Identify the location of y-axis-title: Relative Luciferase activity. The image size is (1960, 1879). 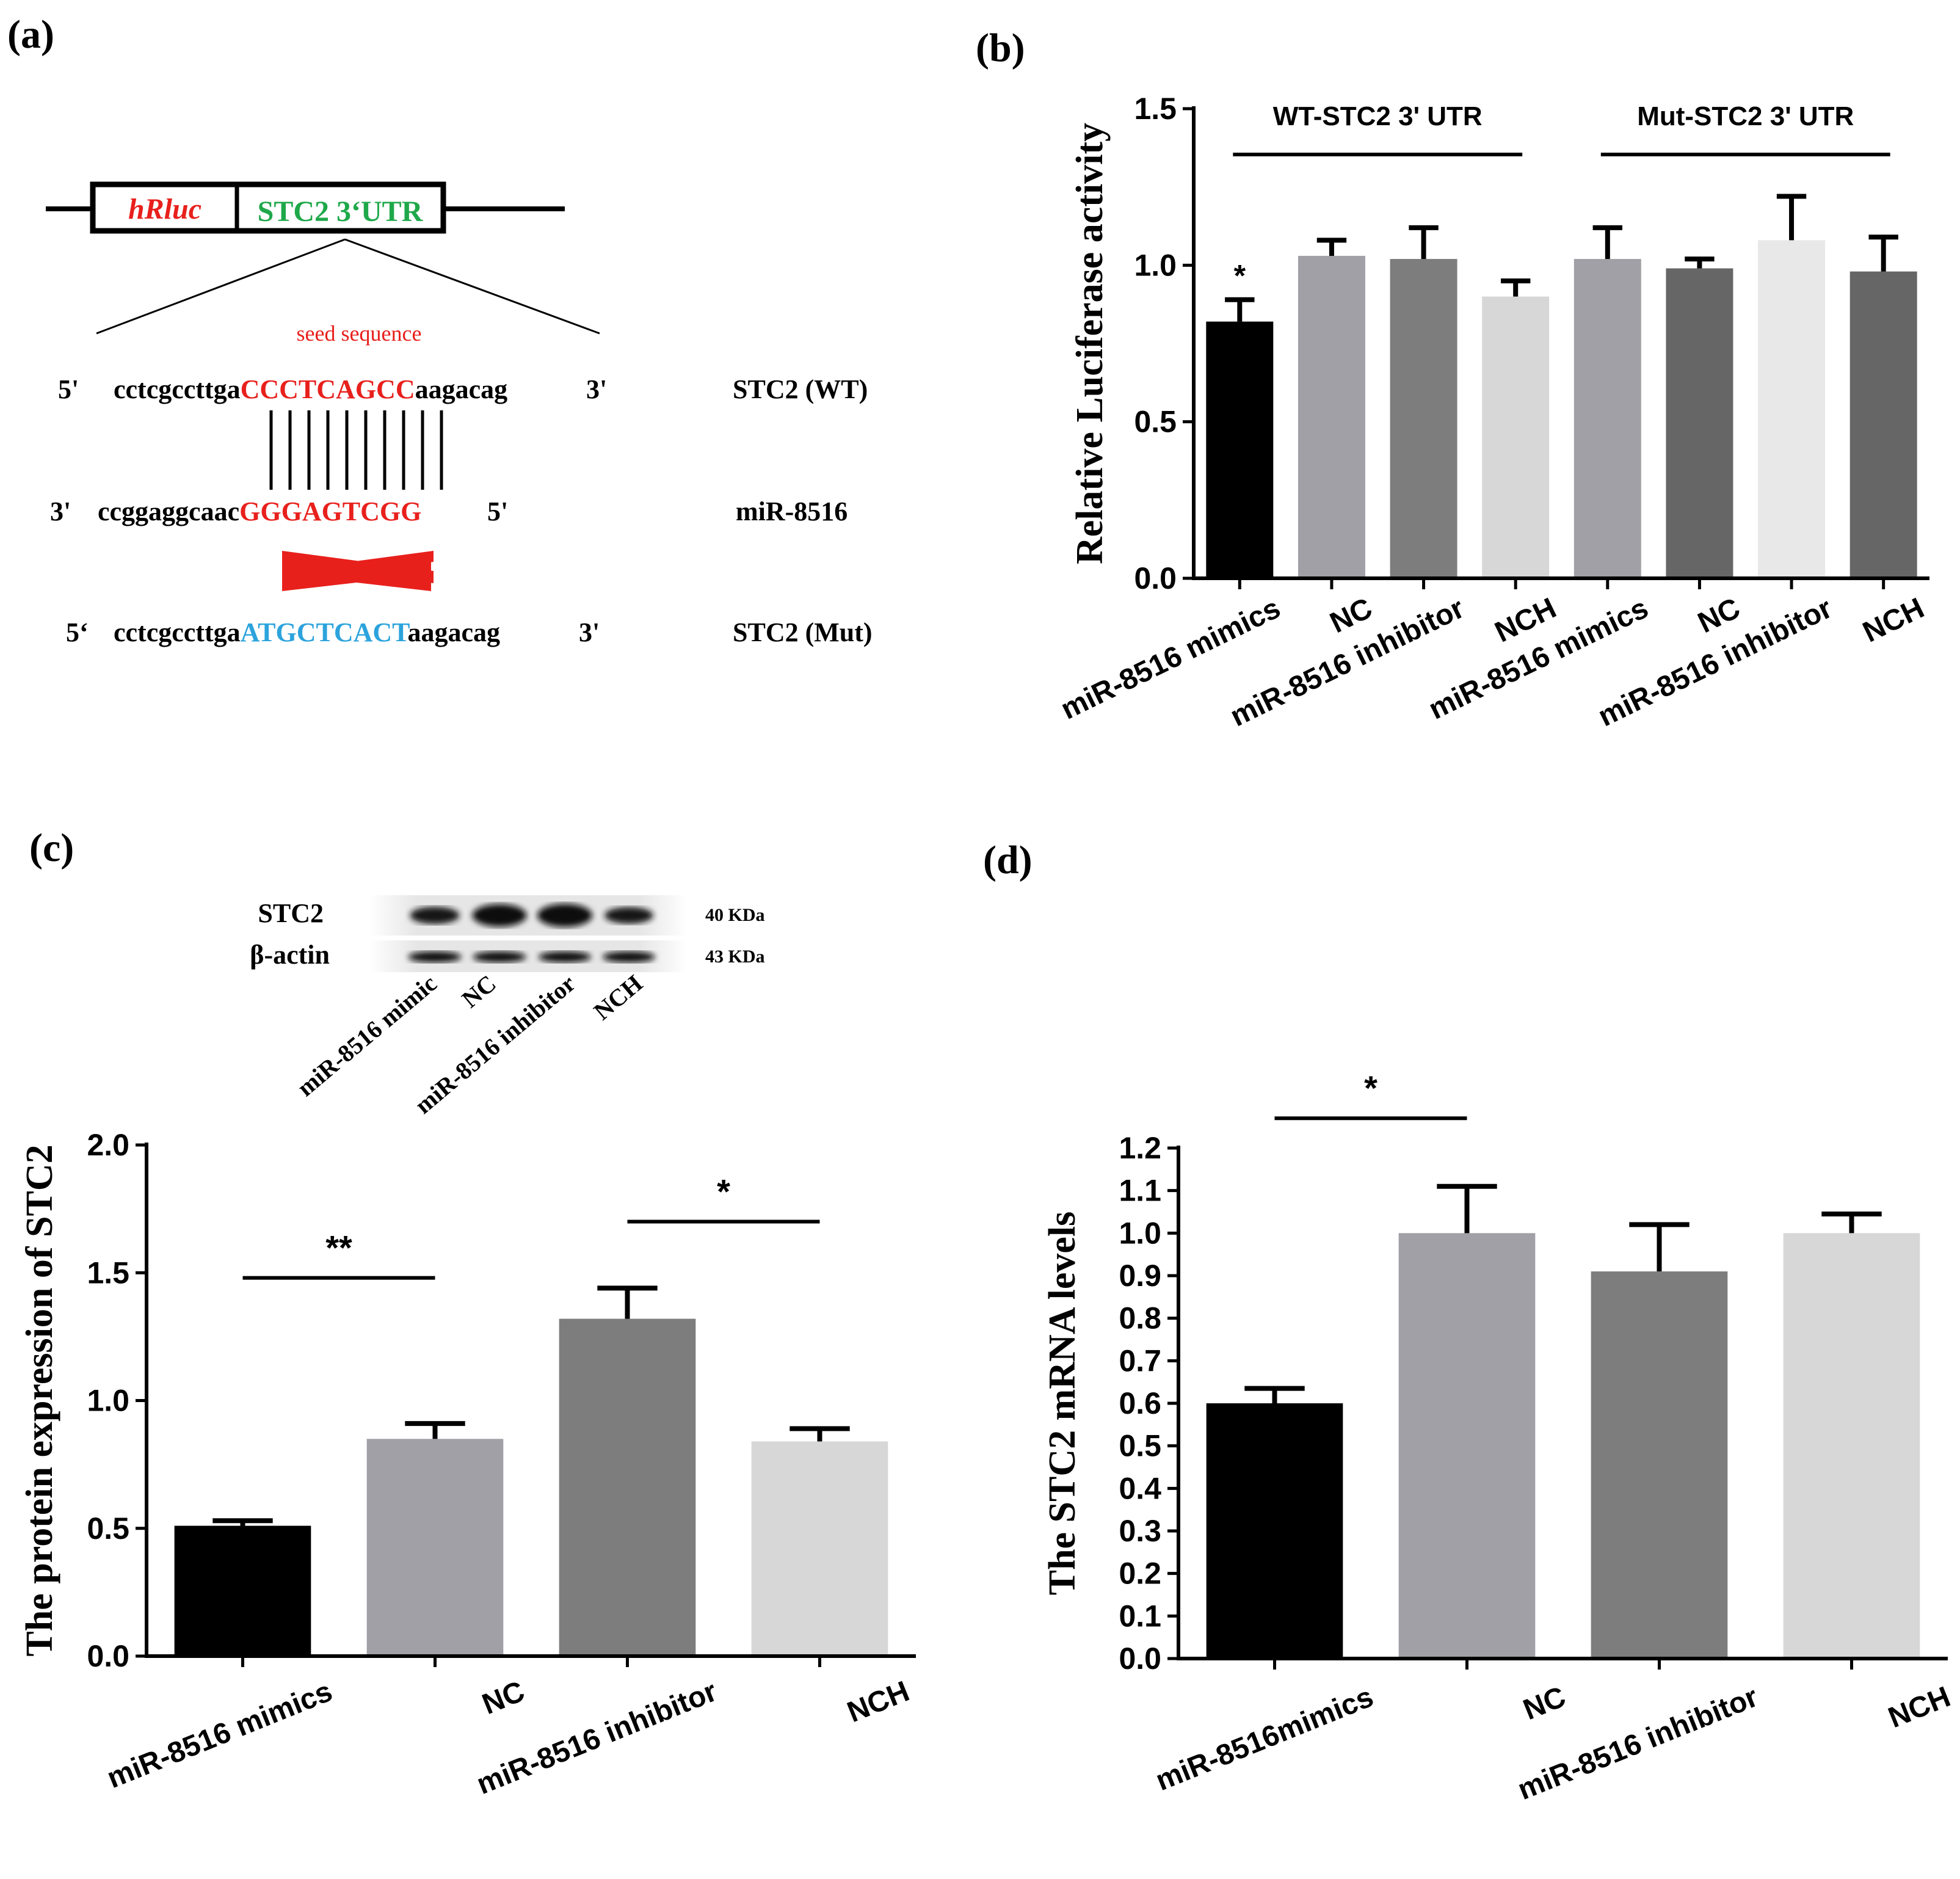
(1090, 344).